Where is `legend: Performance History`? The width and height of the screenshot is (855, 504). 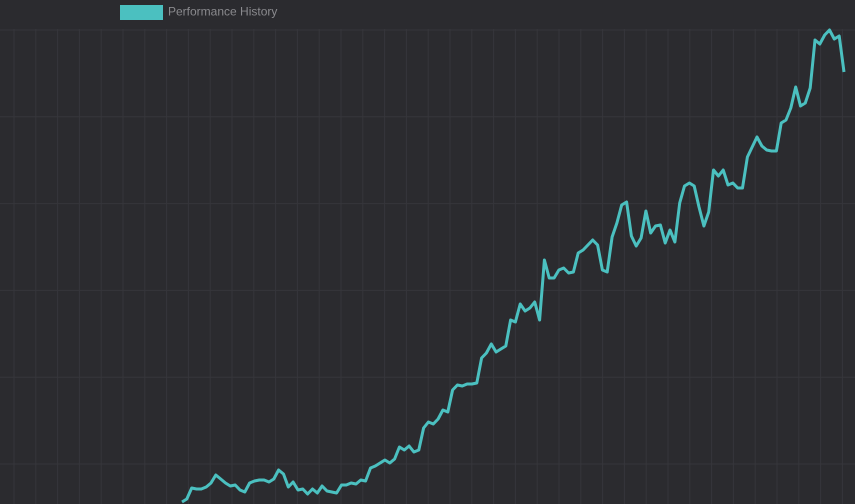 legend: Performance History is located at coordinates (198, 12).